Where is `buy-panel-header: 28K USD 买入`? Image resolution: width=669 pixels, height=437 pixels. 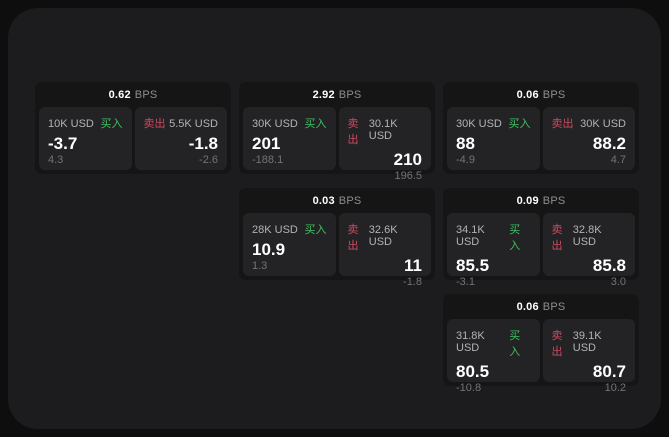
buy-panel-header: 28K USD 买入 is located at coordinates (289, 229).